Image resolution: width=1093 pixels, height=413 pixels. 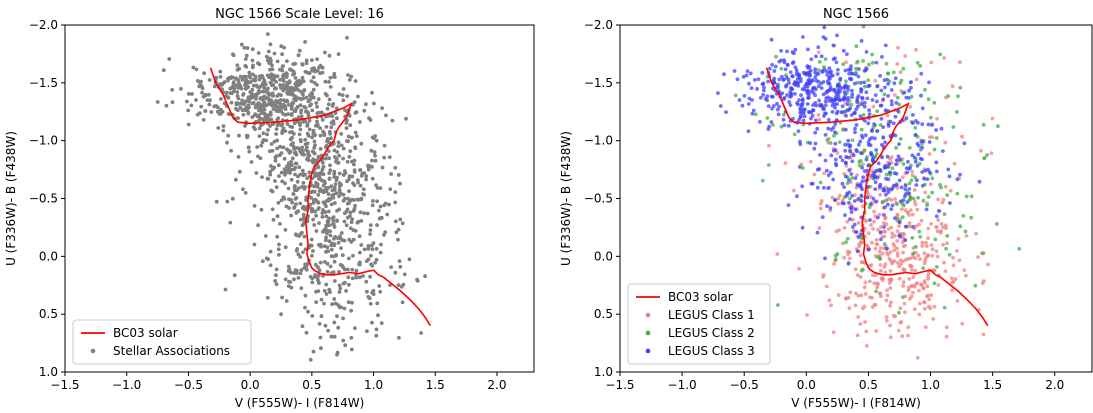 I want to click on chart1-ytick-label: −1.0, so click(x=43, y=141).